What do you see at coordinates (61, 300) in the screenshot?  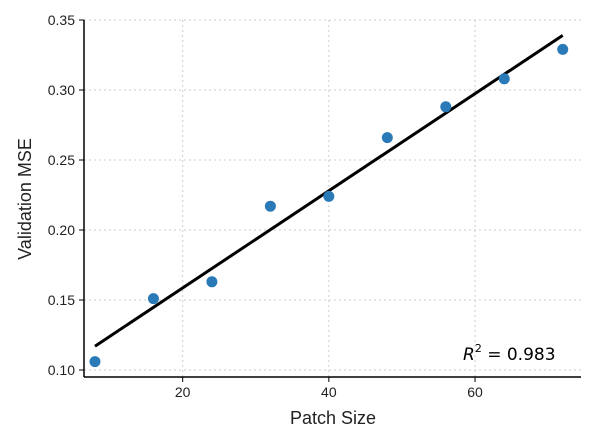 I see `y-tick-label: 0.15` at bounding box center [61, 300].